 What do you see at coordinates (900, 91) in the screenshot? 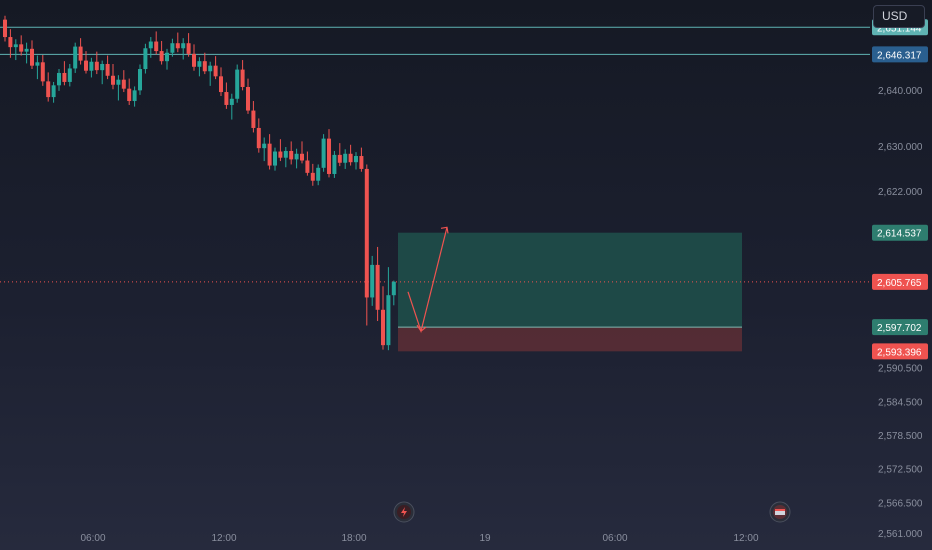
I see `price-axis-tick: 2,640.000` at bounding box center [900, 91].